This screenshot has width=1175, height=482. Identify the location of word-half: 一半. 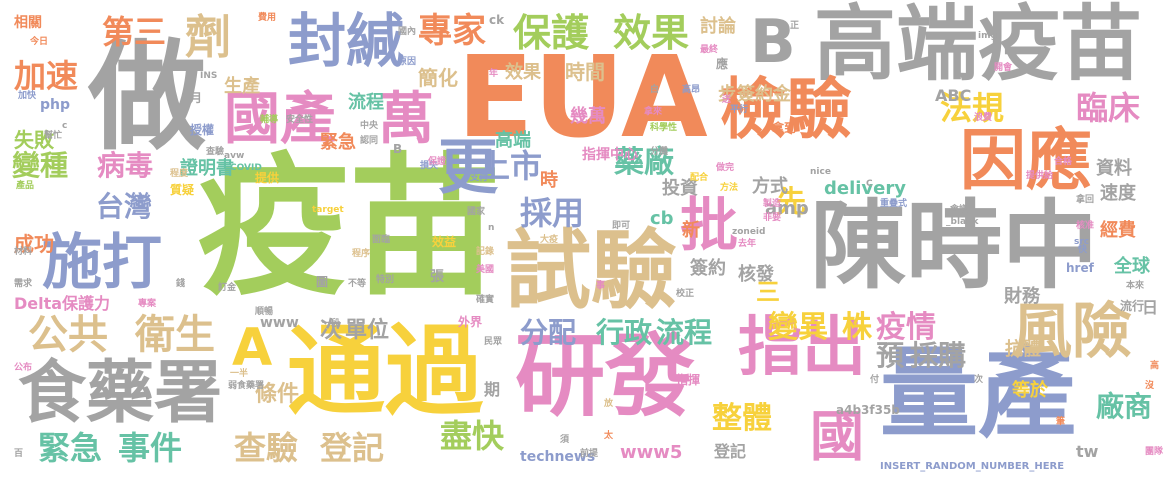
(239, 374).